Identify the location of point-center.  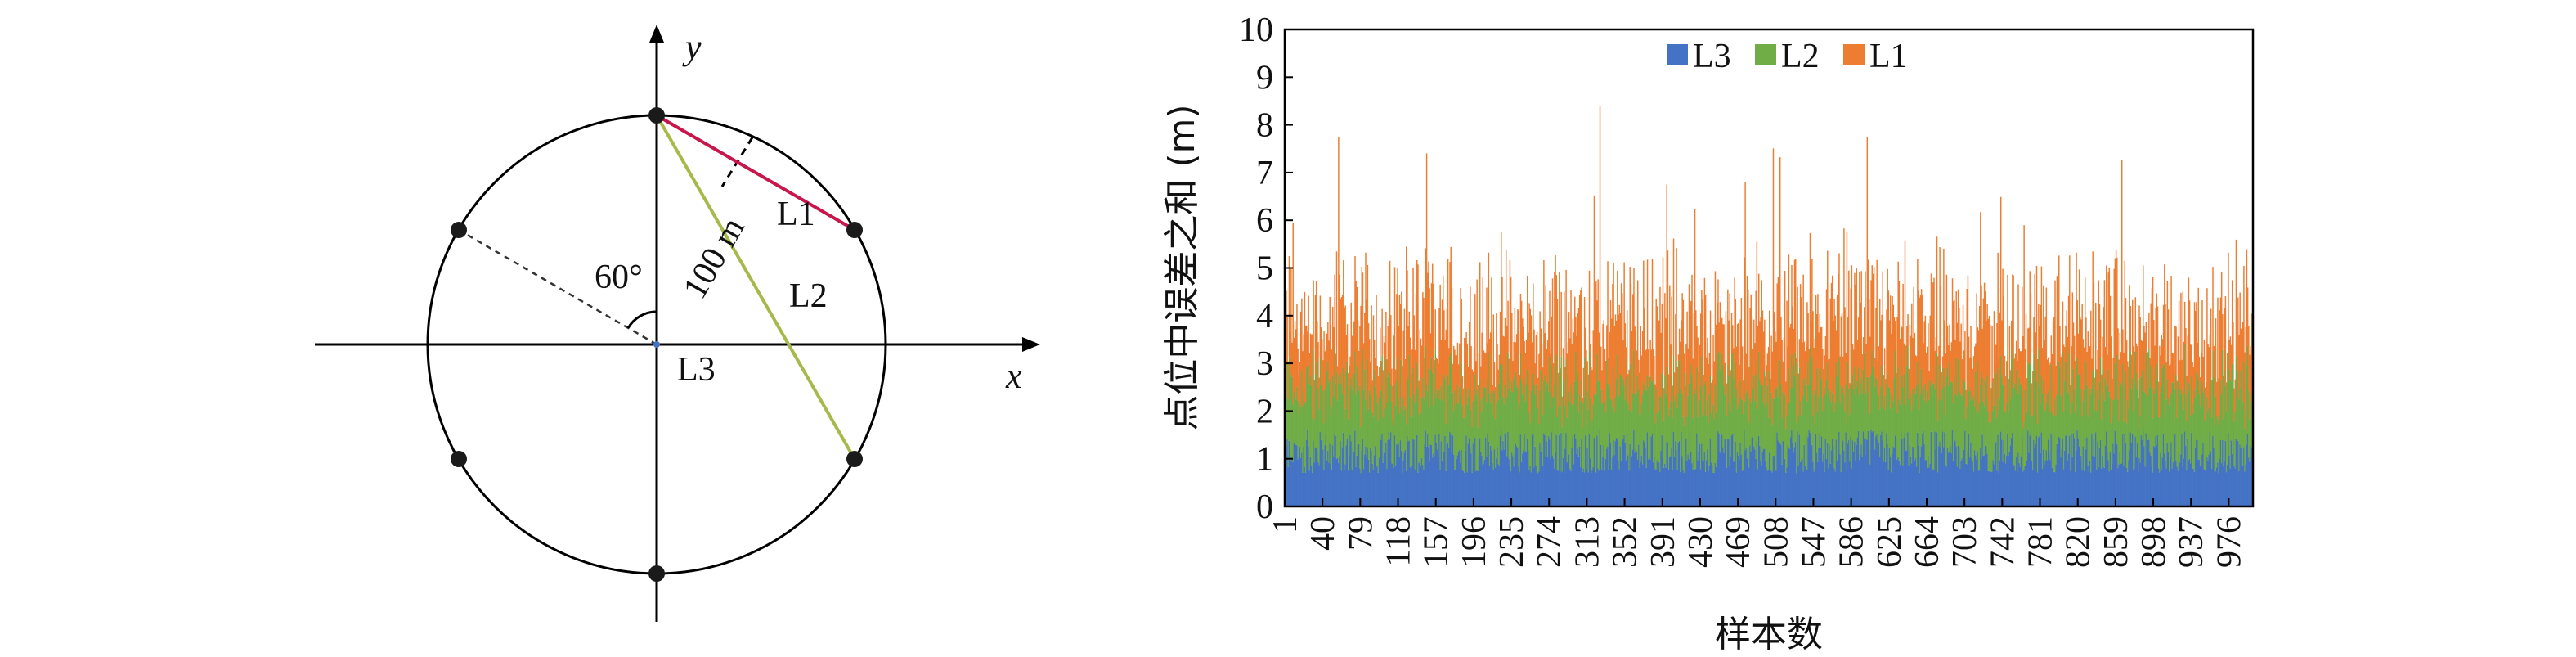
(656, 345).